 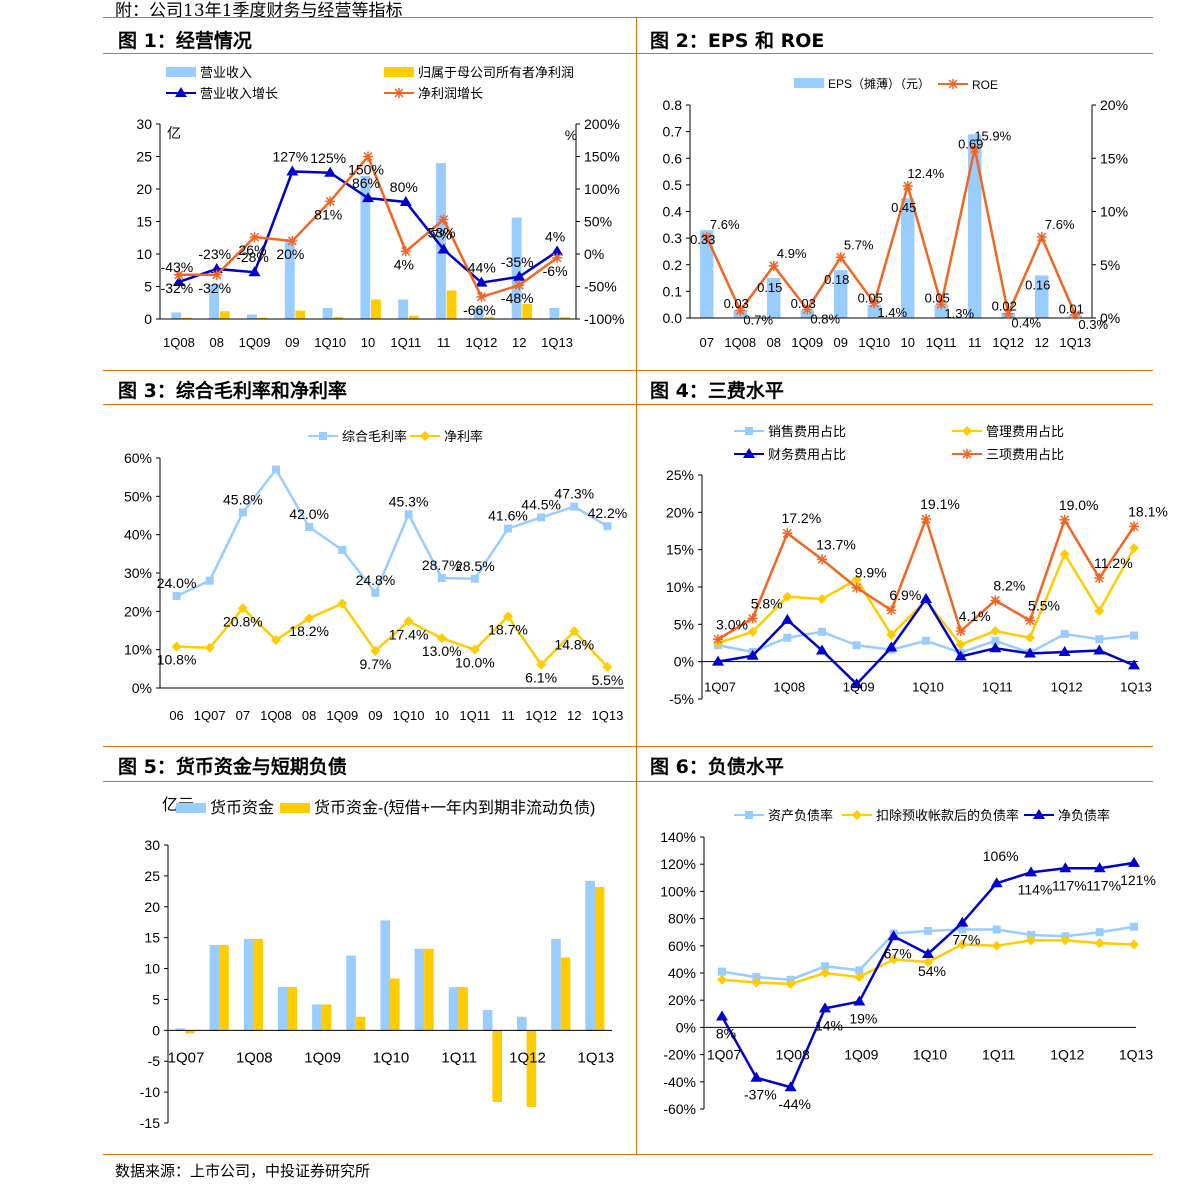 I want to click on fig5-legend-cash-label: 货币资金, so click(x=242, y=808).